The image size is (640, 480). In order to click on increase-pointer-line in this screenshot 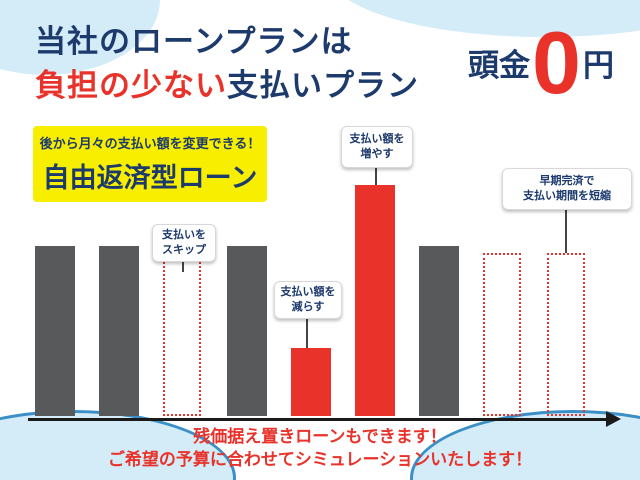, I will do `click(376, 175)`.